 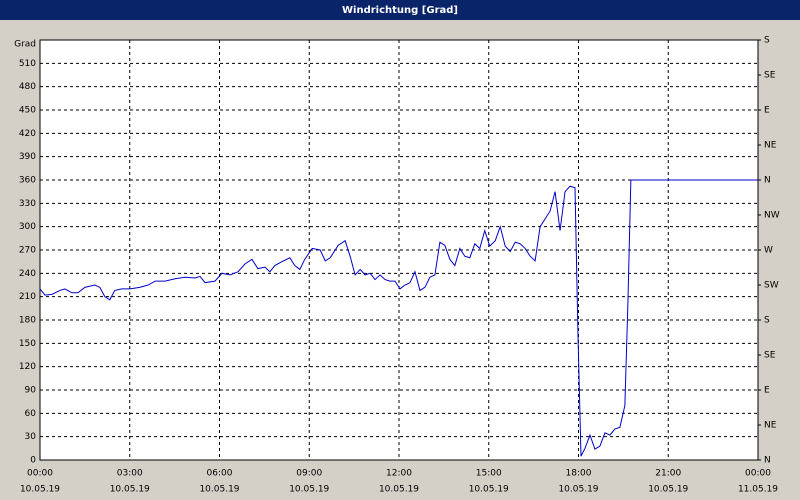 I want to click on y-tick-label: 180, so click(x=27, y=321).